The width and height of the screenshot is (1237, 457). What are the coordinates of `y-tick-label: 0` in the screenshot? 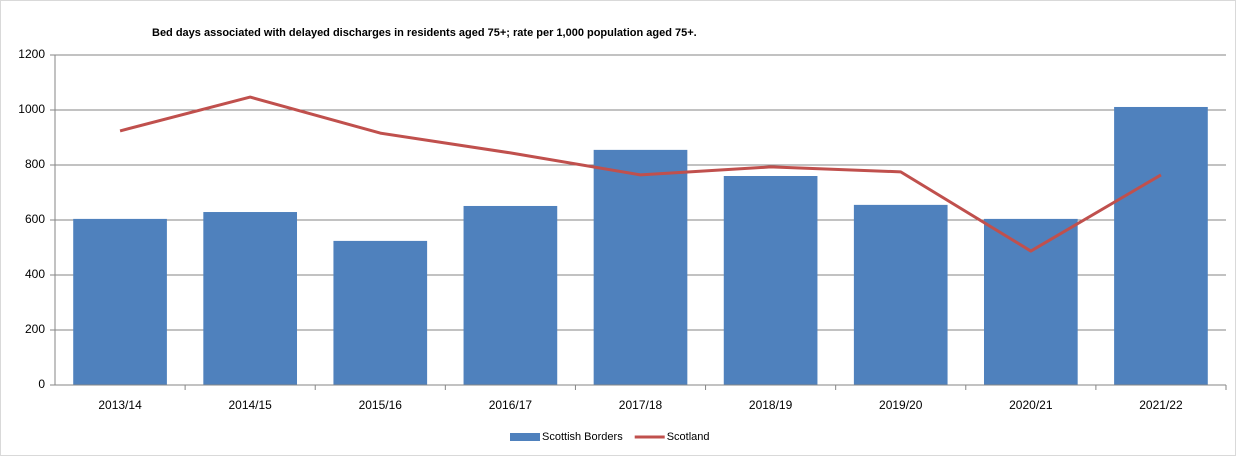 It's located at (41, 384).